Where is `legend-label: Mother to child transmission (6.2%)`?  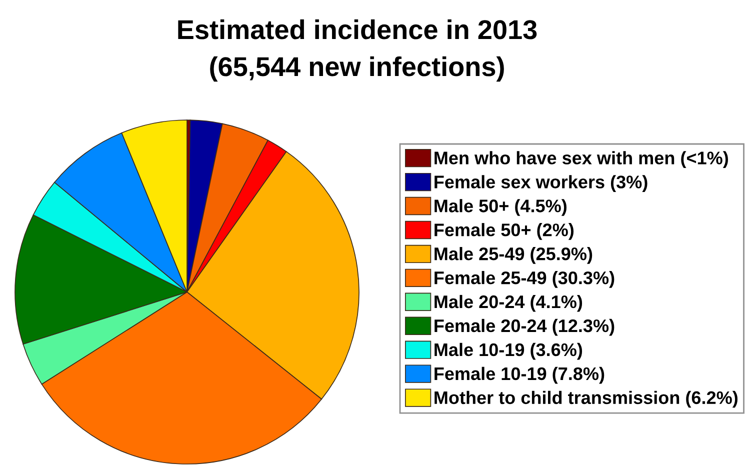 legend-label: Mother to child transmission (6.2%) is located at coordinates (586, 399).